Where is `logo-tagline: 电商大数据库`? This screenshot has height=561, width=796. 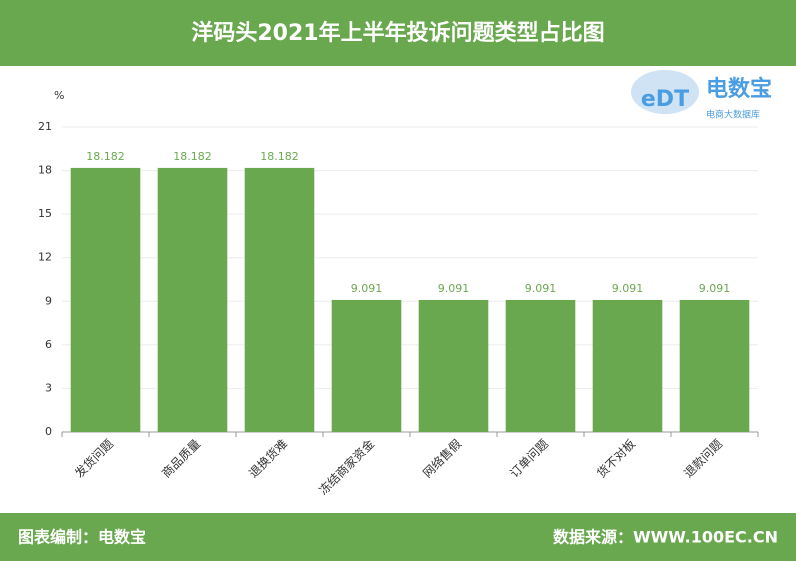 logo-tagline: 电商大数据库 is located at coordinates (733, 115).